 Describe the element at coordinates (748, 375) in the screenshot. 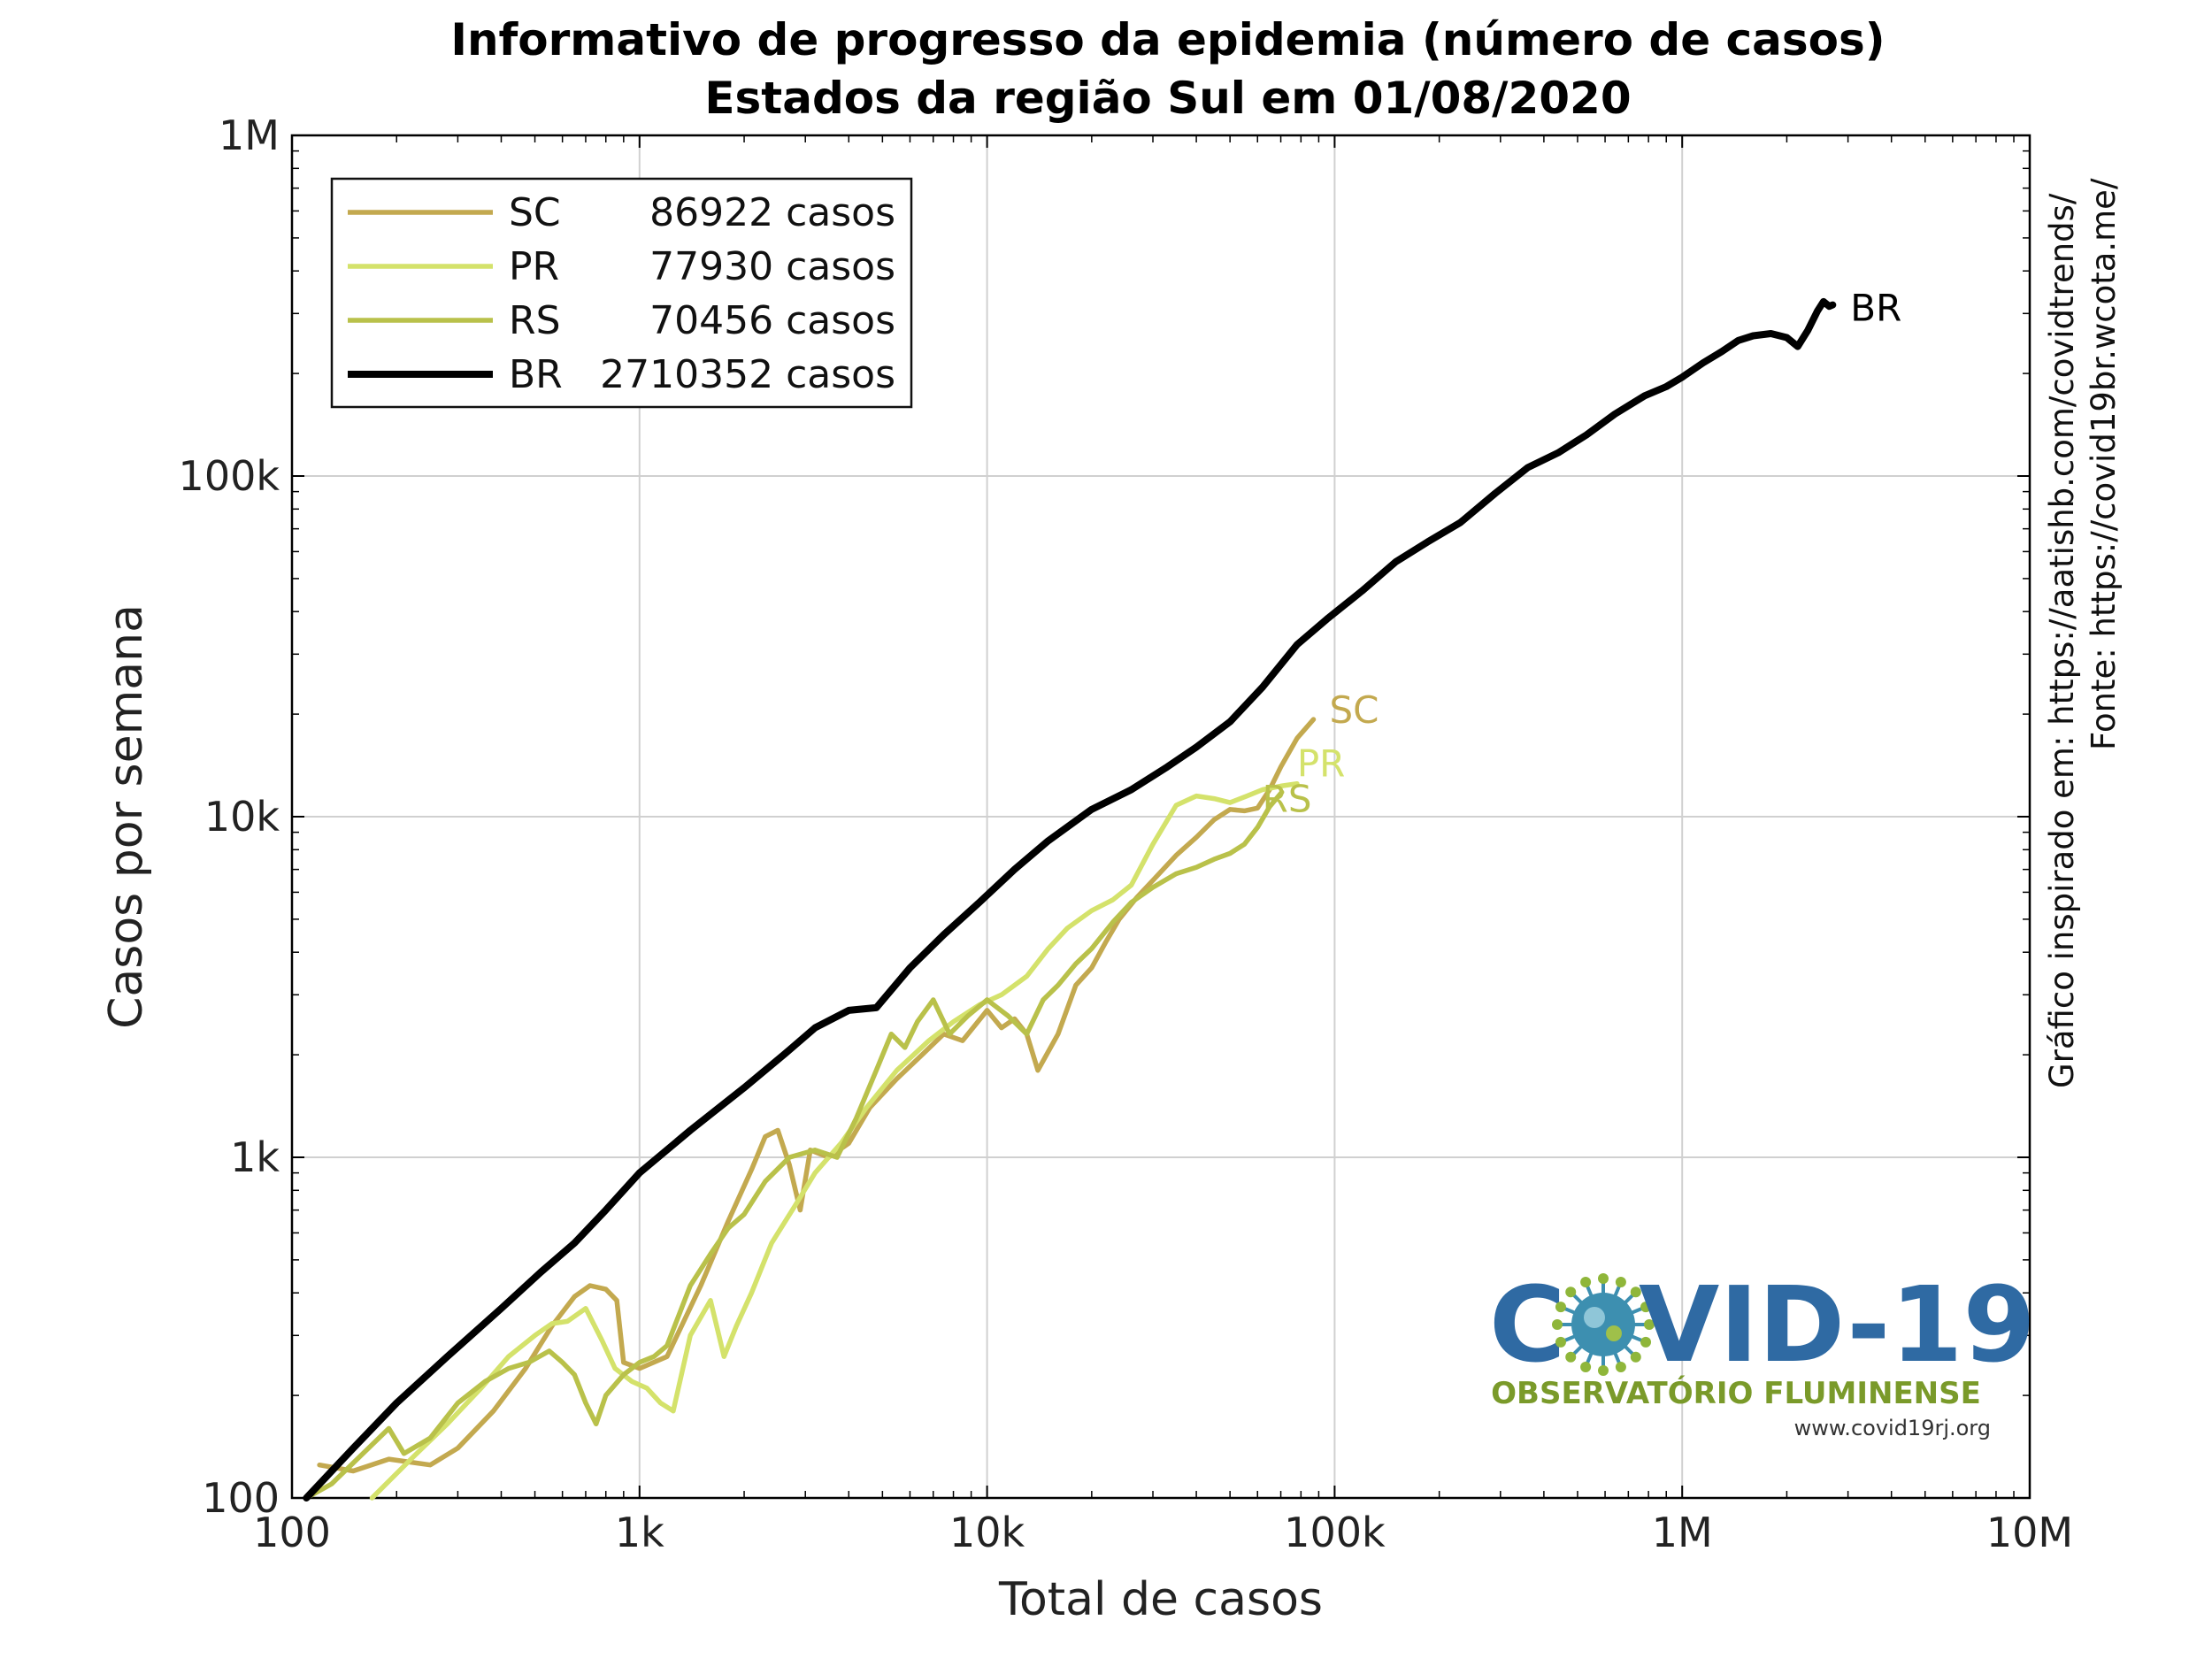

I see `legend-count-br: 2710352 casos` at that location.